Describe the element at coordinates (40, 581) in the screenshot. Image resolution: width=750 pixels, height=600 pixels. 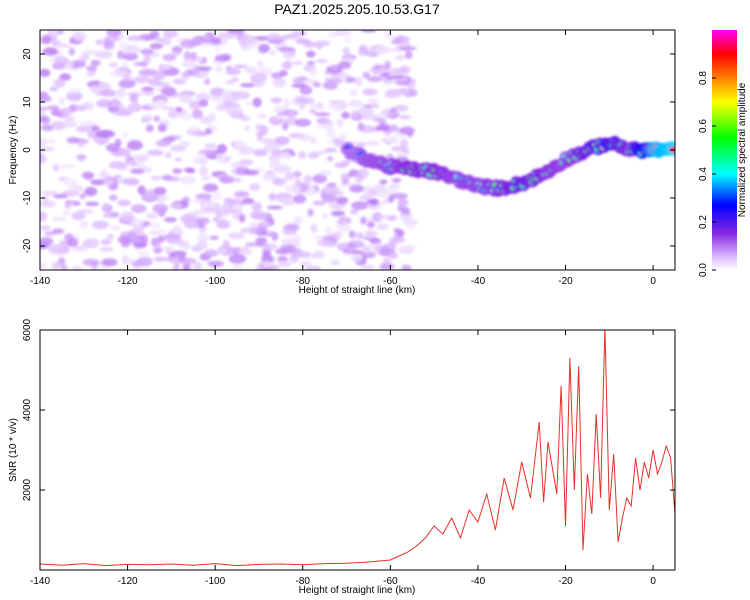
I see `x-tick-label: -140` at that location.